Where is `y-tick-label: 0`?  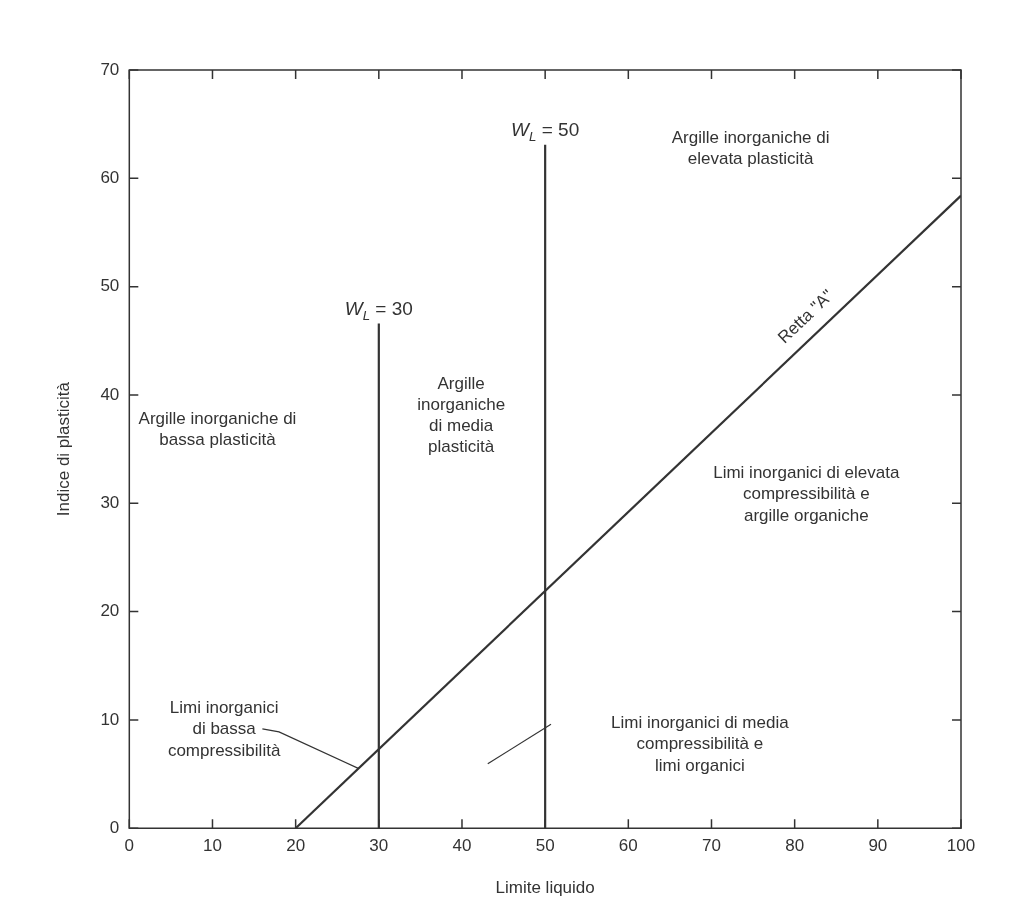 y-tick-label: 0 is located at coordinates (114, 827).